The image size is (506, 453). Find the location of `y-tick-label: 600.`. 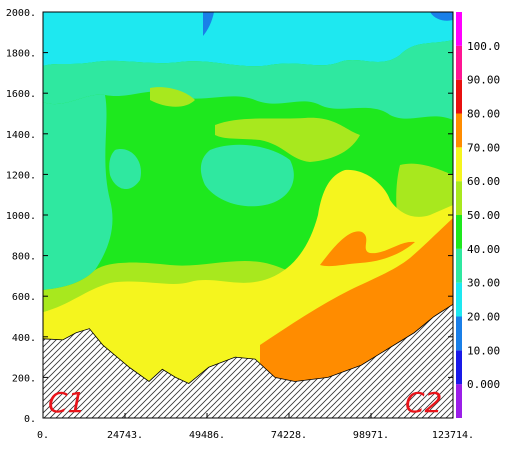

y-tick-label: 600. is located at coordinates (24, 297).